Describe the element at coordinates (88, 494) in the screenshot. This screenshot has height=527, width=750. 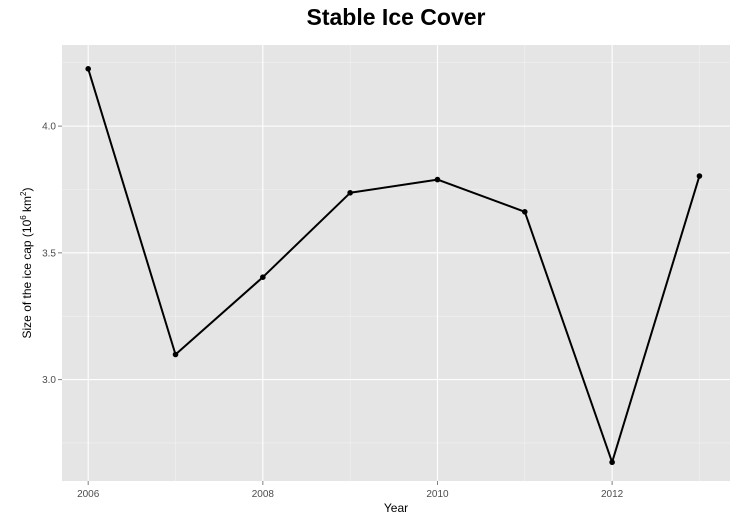
I see `x-tick-label: 2006` at that location.